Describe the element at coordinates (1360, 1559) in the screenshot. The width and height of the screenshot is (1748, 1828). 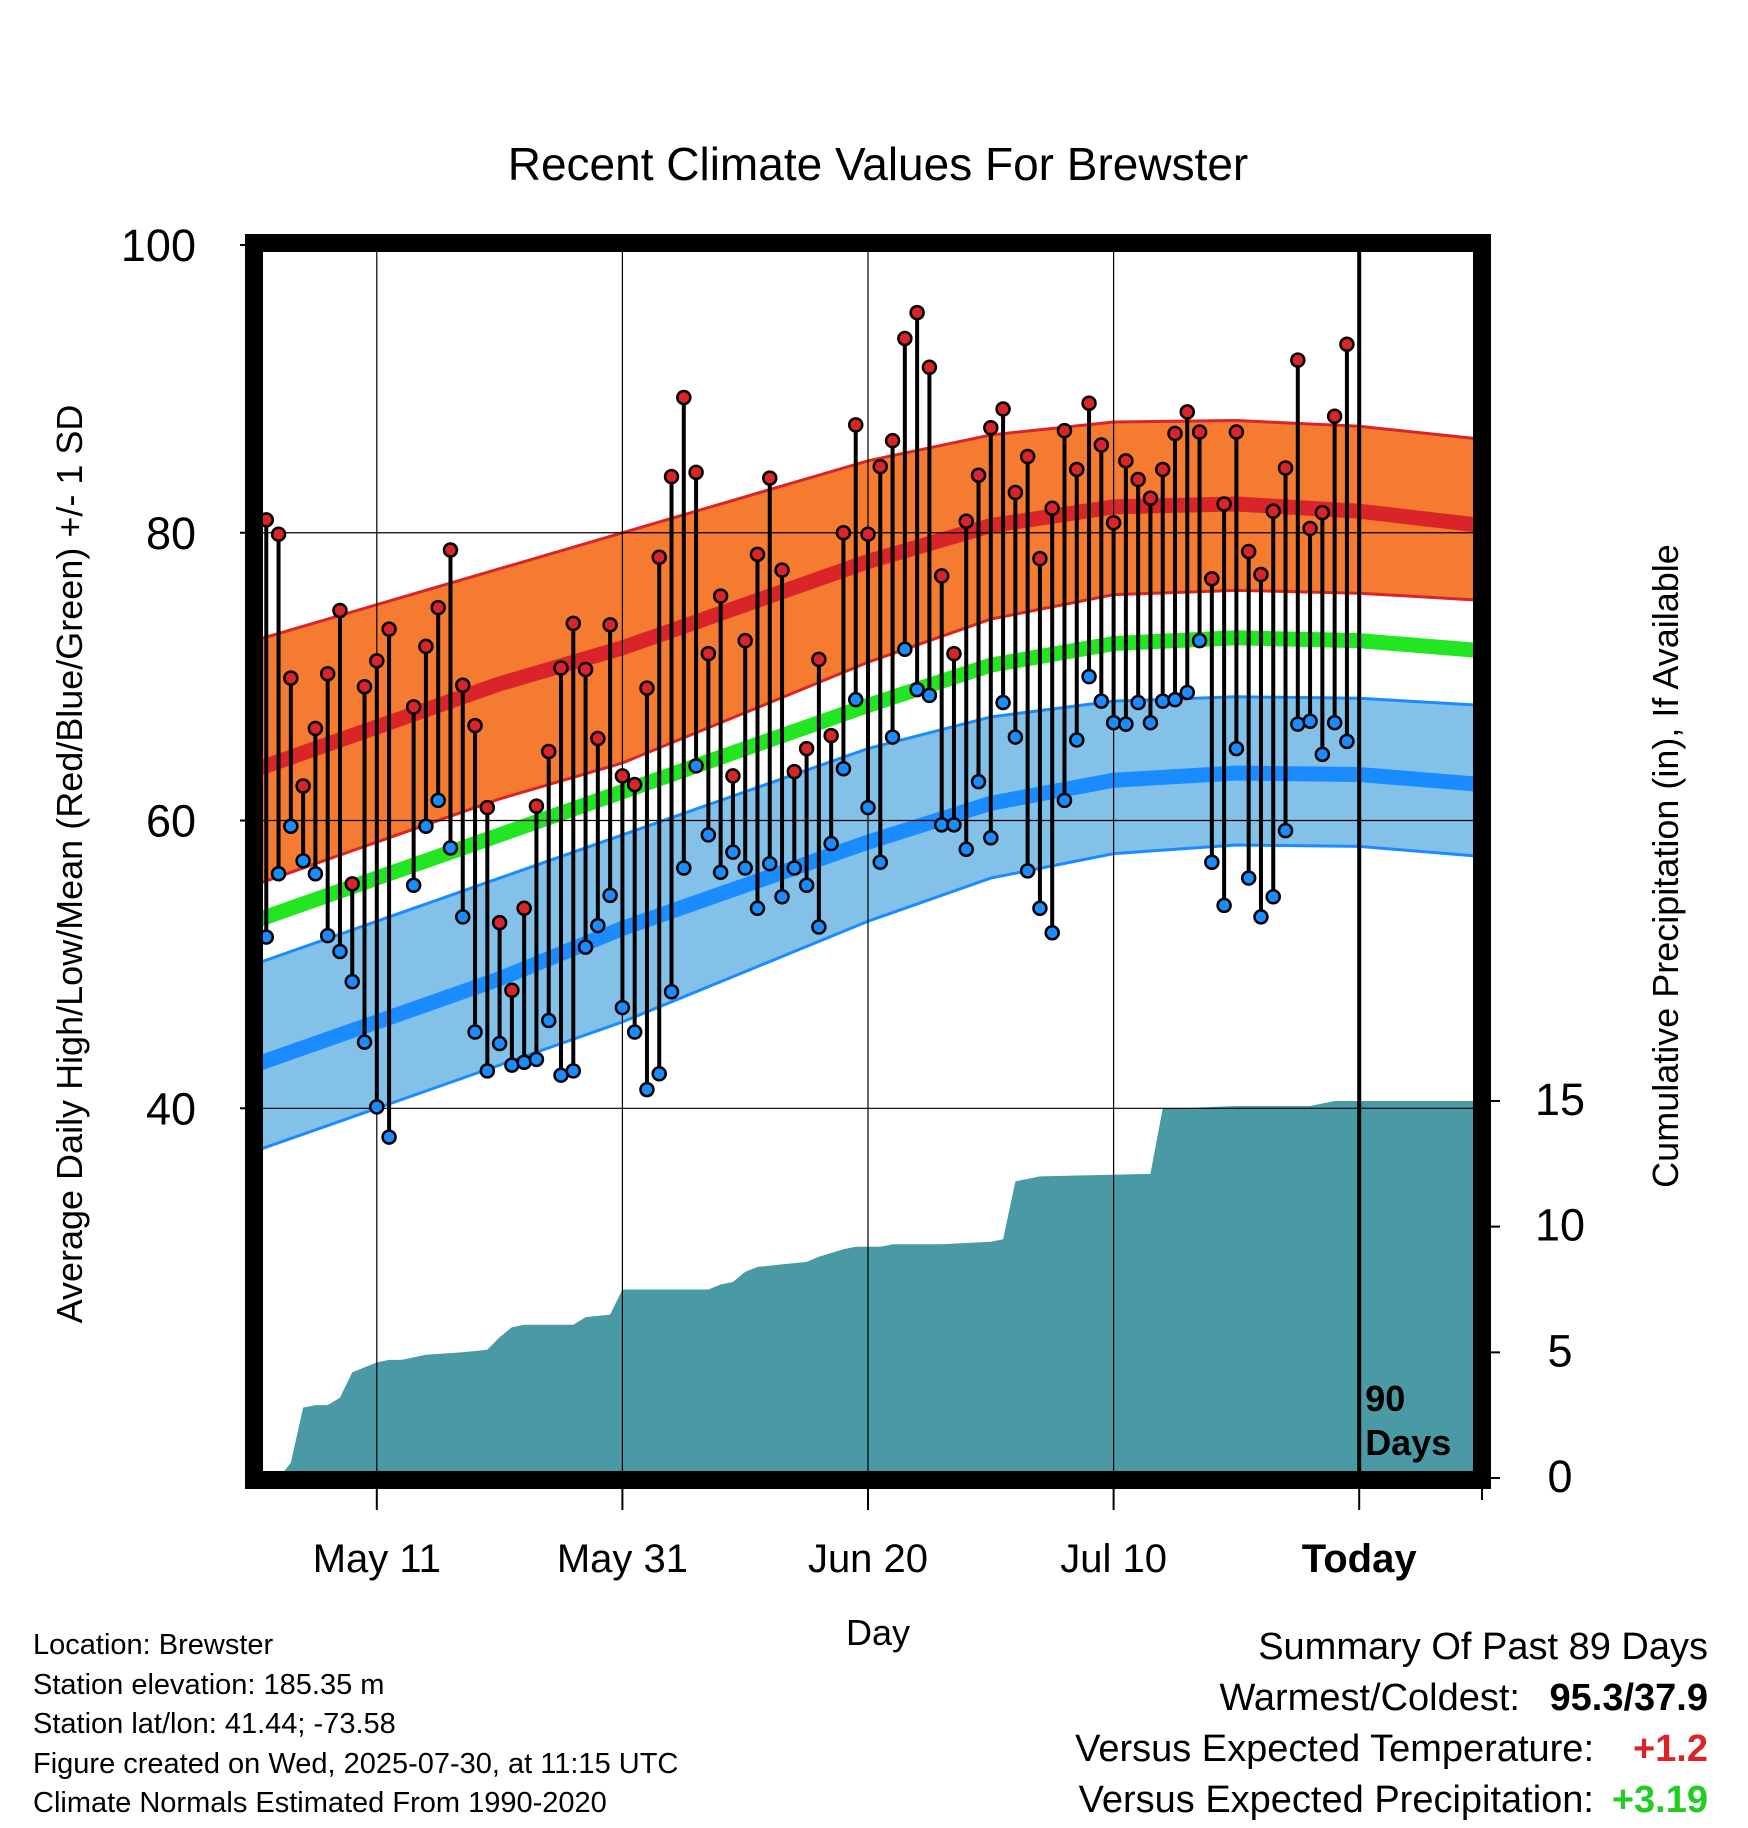
I see `x-tick-label: Today` at that location.